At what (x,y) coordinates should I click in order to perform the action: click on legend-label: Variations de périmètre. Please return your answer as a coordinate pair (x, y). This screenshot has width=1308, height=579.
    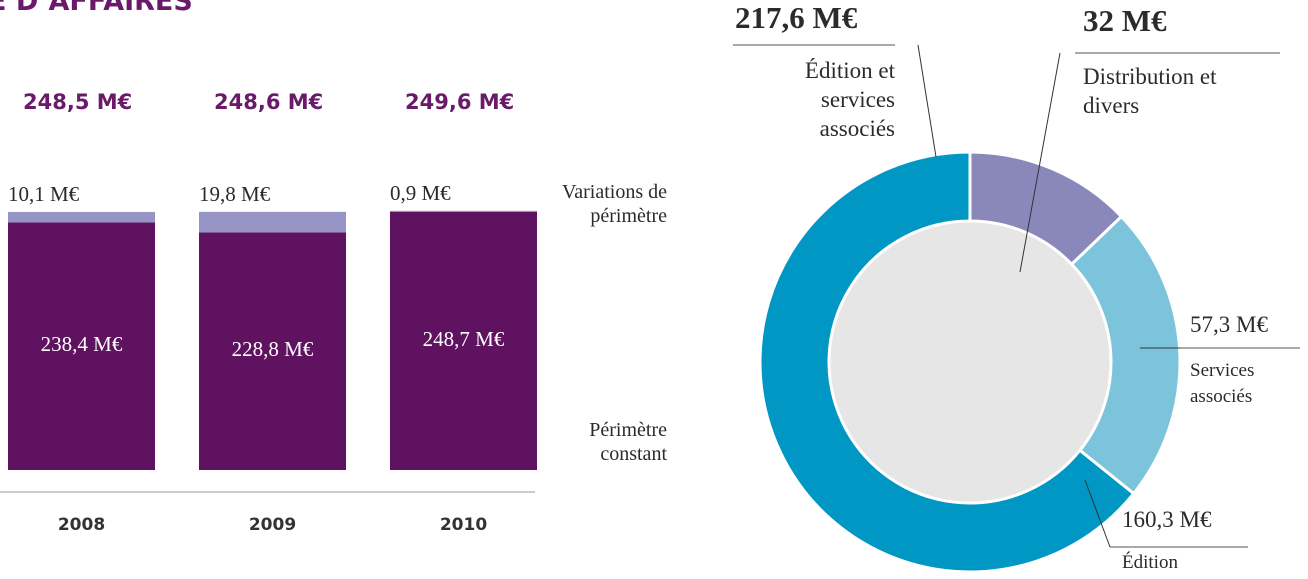
    Looking at the image, I should click on (614, 204).